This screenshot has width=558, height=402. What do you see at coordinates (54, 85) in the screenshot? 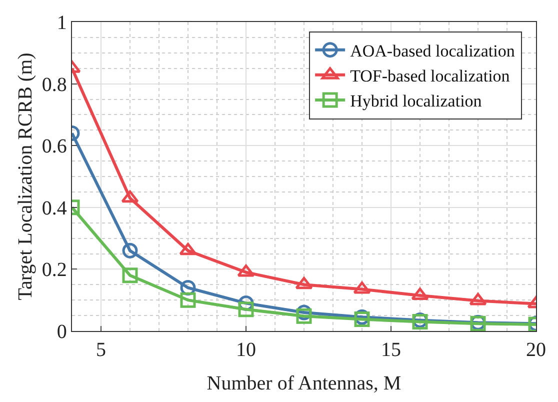
I see `y-tick-label: 0.8` at bounding box center [54, 85].